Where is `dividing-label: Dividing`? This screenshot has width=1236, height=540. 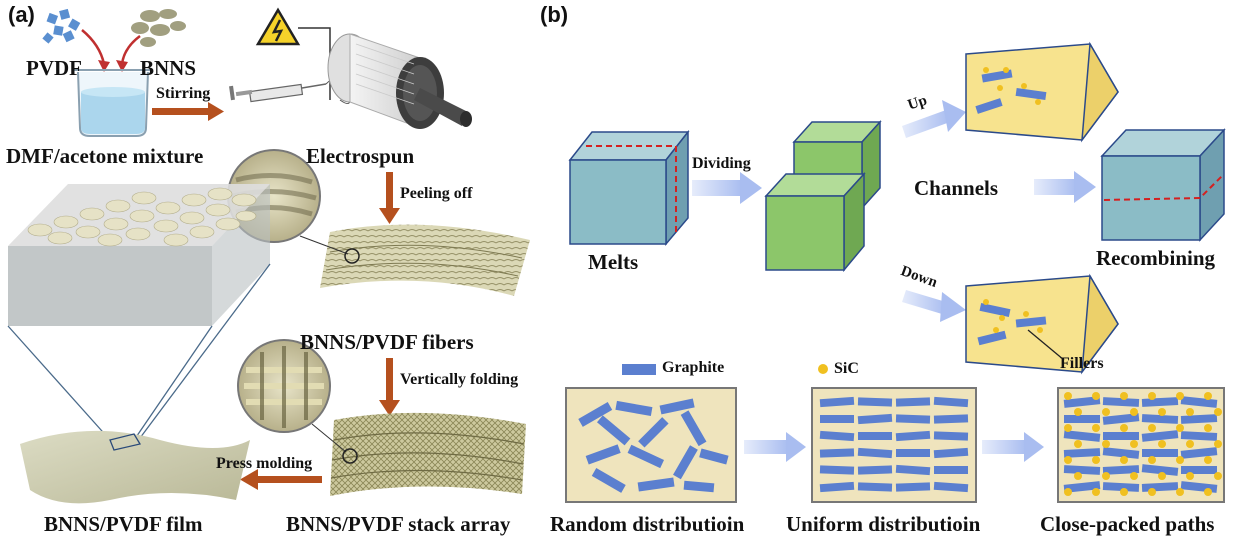 dividing-label: Dividing is located at coordinates (721, 163).